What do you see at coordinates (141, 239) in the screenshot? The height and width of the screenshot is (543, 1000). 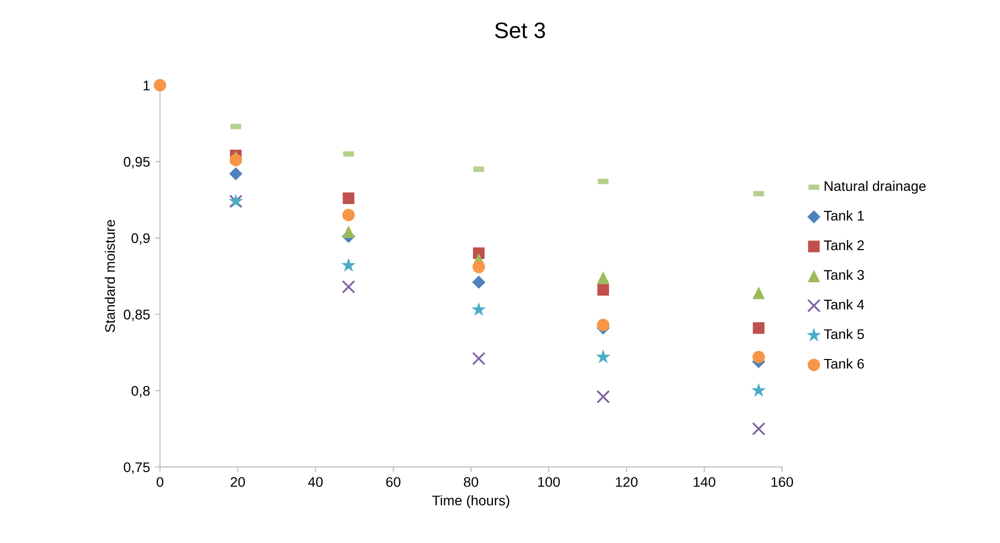 I see `y-tick-label: 0,9` at bounding box center [141, 239].